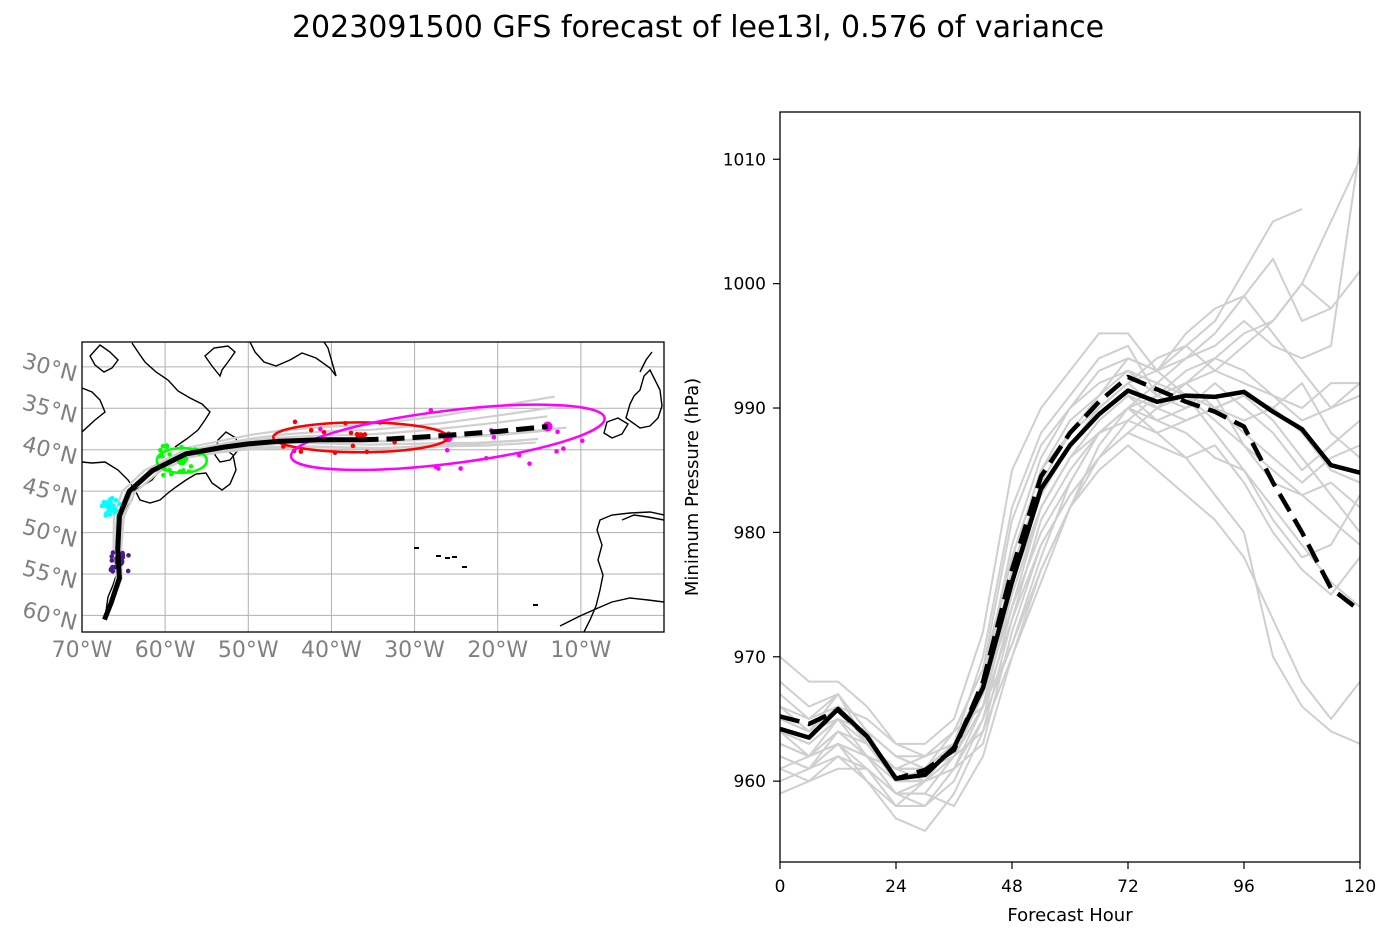 This screenshot has width=1396, height=941. I want to click on x-tick-label: 72, so click(1128, 887).